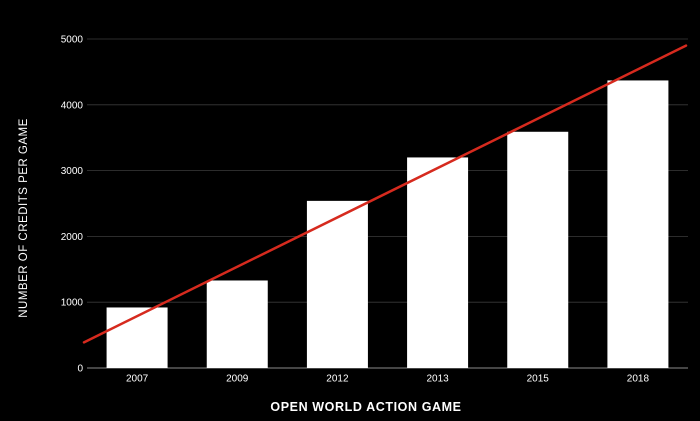  What do you see at coordinates (365, 407) in the screenshot?
I see `x-axis-title: OPEN WORLD ACTION GAME` at bounding box center [365, 407].